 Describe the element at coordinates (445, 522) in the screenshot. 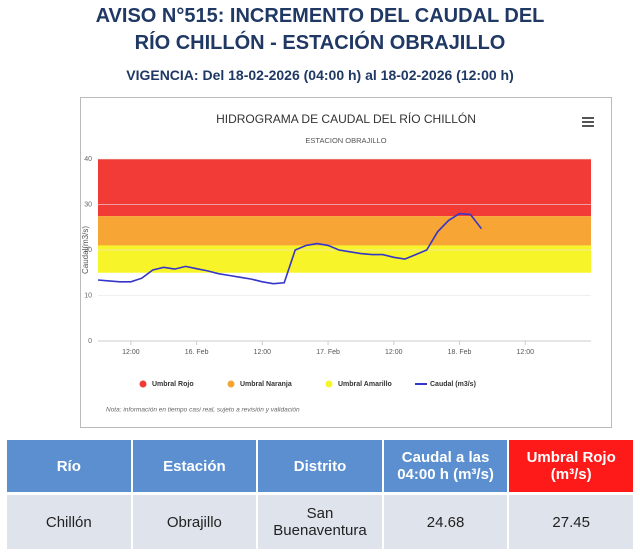

I see `table-cell: 24.68` at that location.